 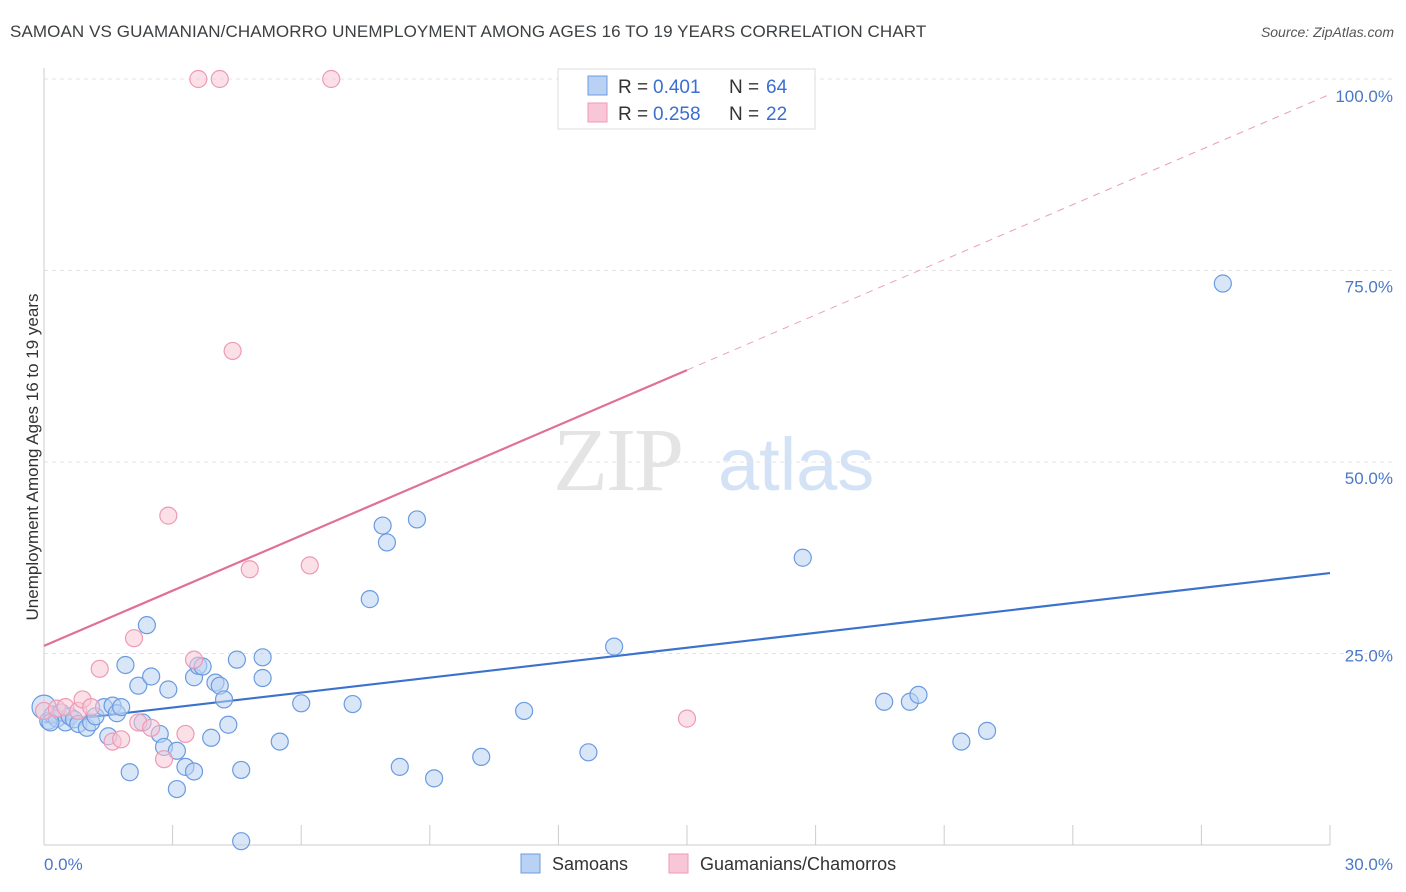 I want to click on legend-n-label-2: N =, so click(x=744, y=114).